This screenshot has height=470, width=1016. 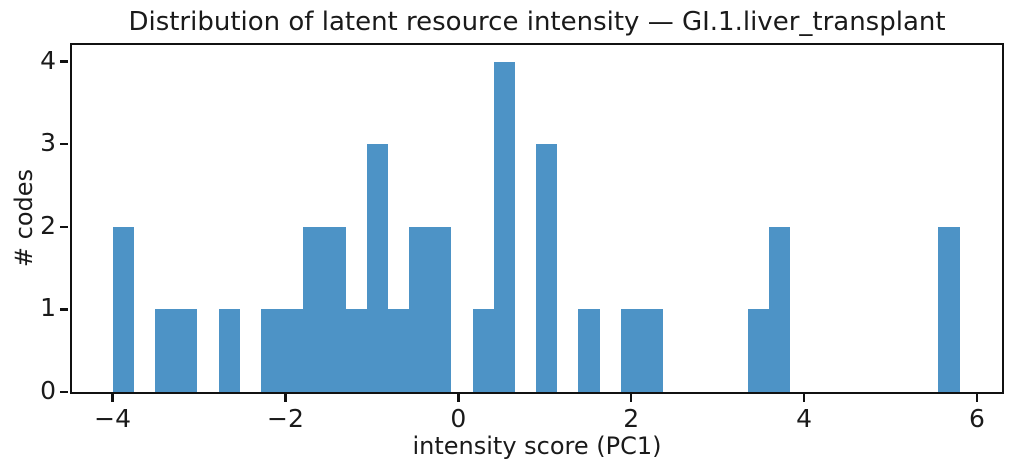 I want to click on y-tick-label: 0, so click(x=48, y=390).